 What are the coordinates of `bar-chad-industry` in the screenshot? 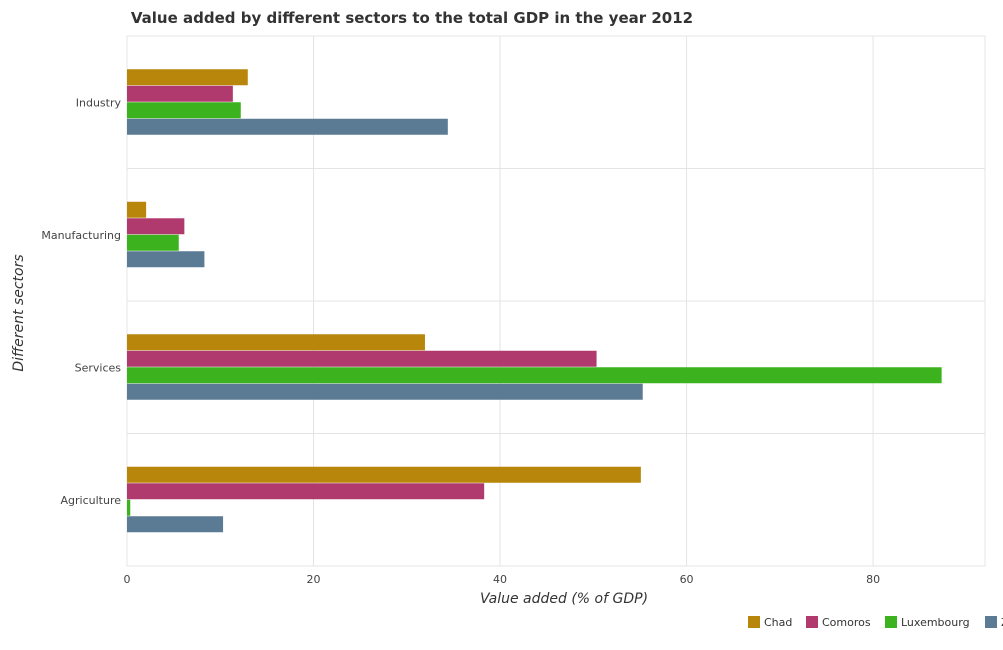 It's located at (187, 77).